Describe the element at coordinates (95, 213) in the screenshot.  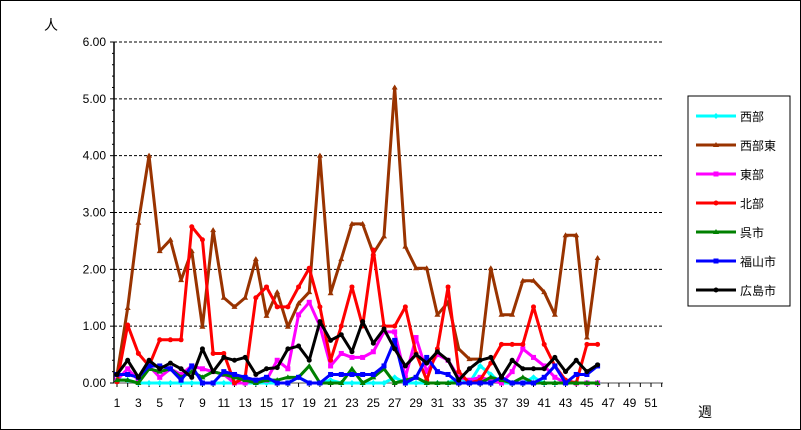
I see `y-tick-label: 3.00` at that location.